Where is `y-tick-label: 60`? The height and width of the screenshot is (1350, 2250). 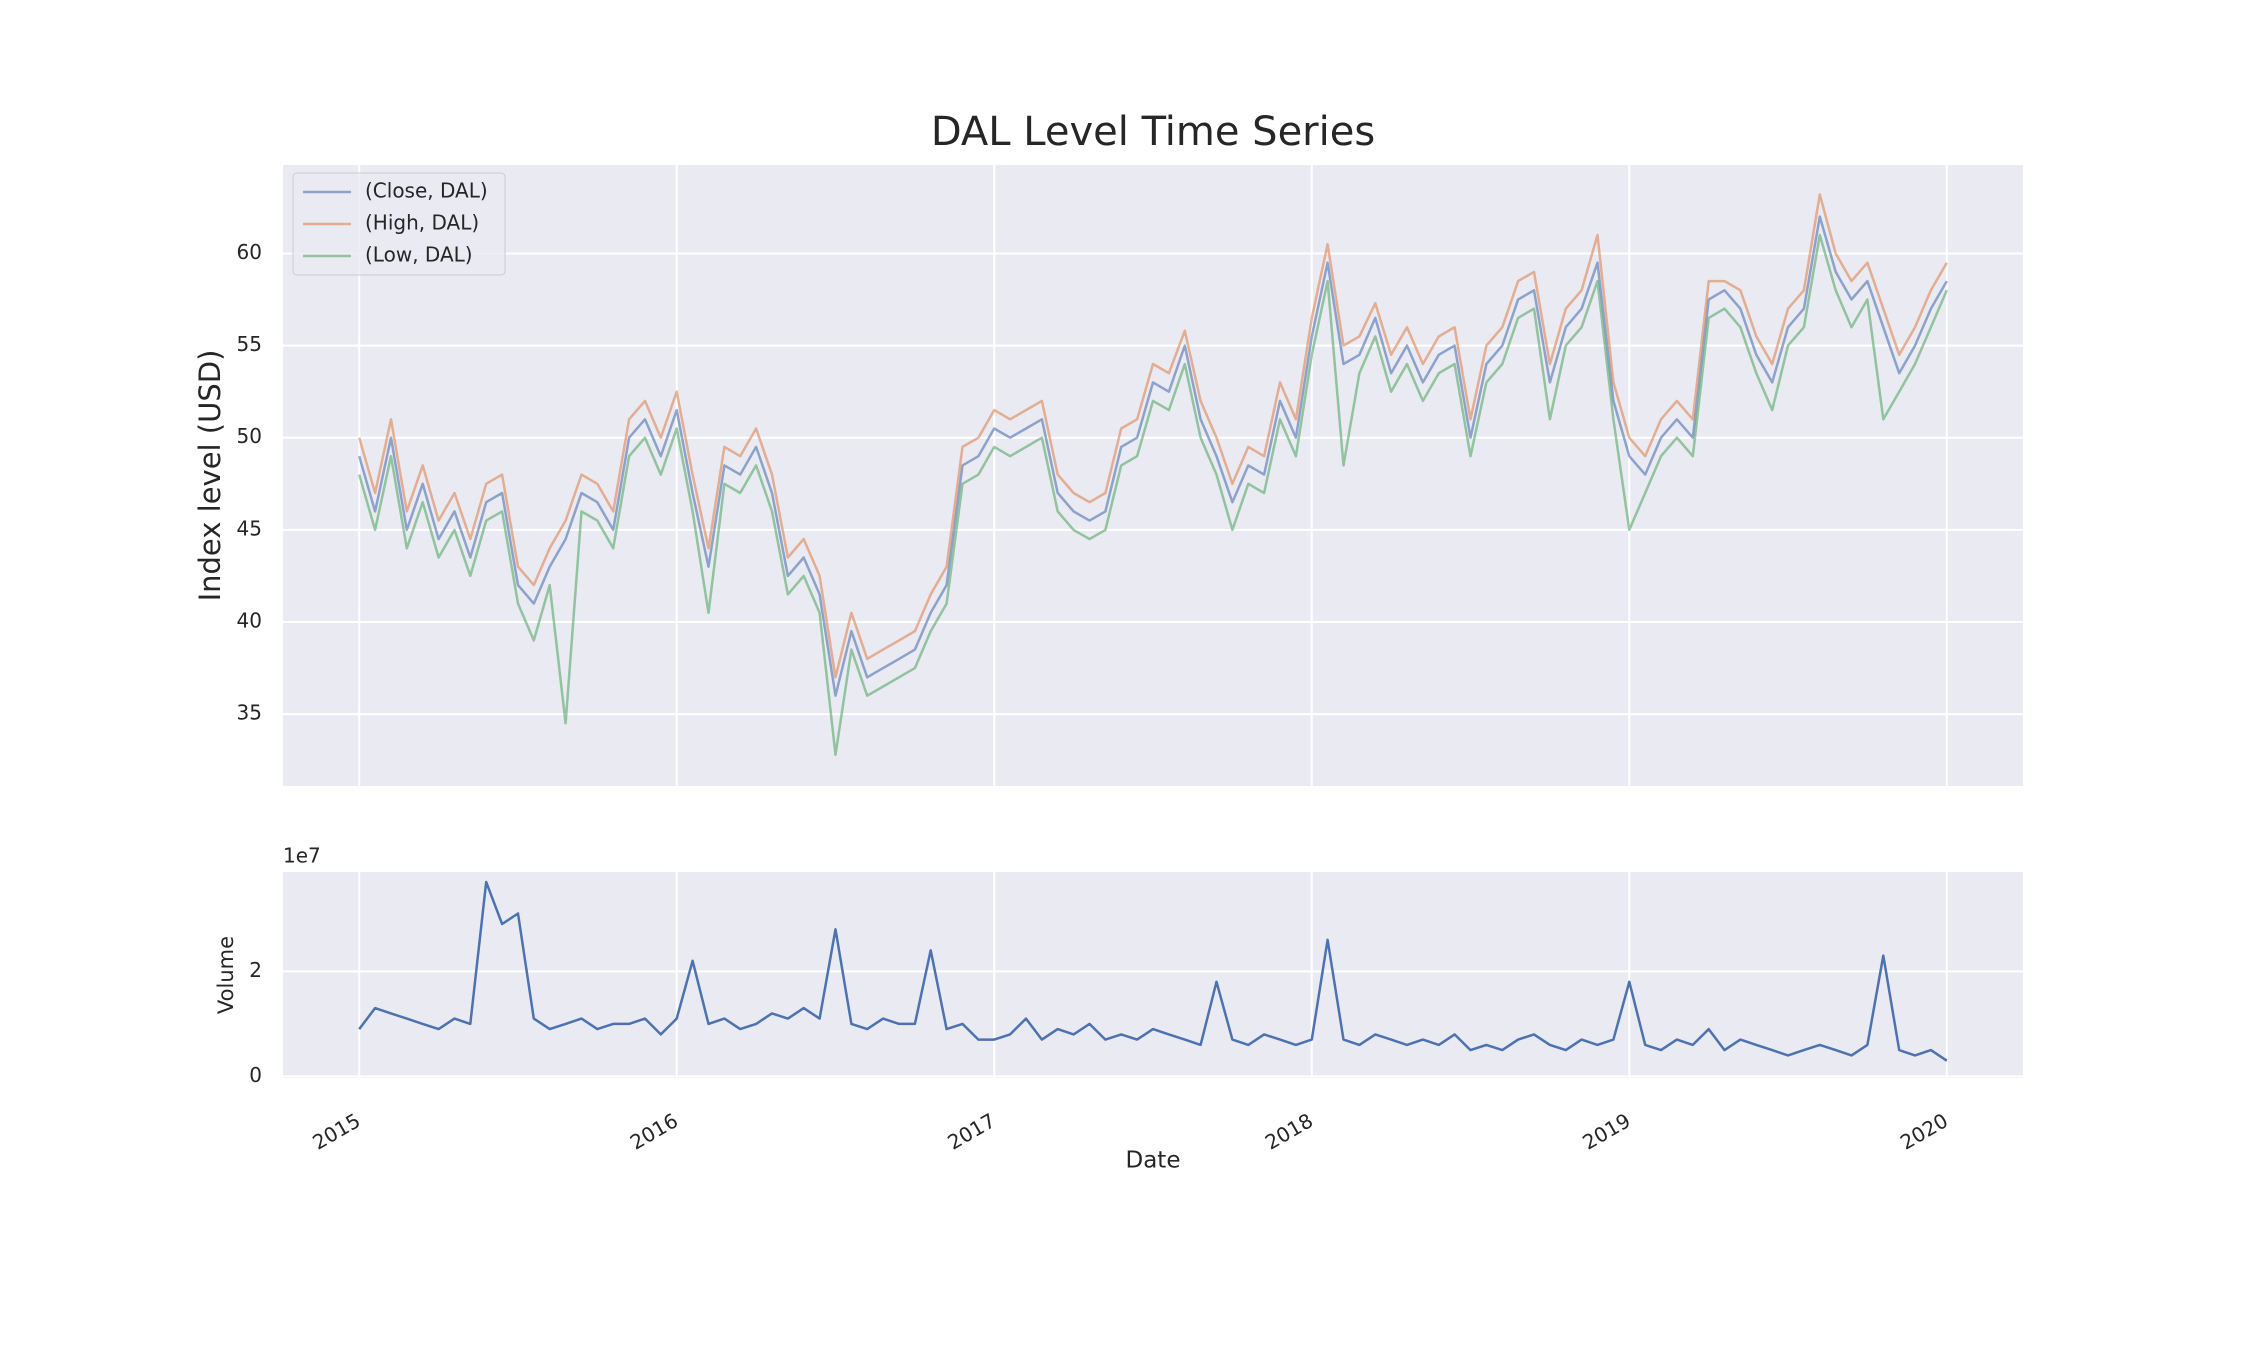 y-tick-label: 60 is located at coordinates (249, 252).